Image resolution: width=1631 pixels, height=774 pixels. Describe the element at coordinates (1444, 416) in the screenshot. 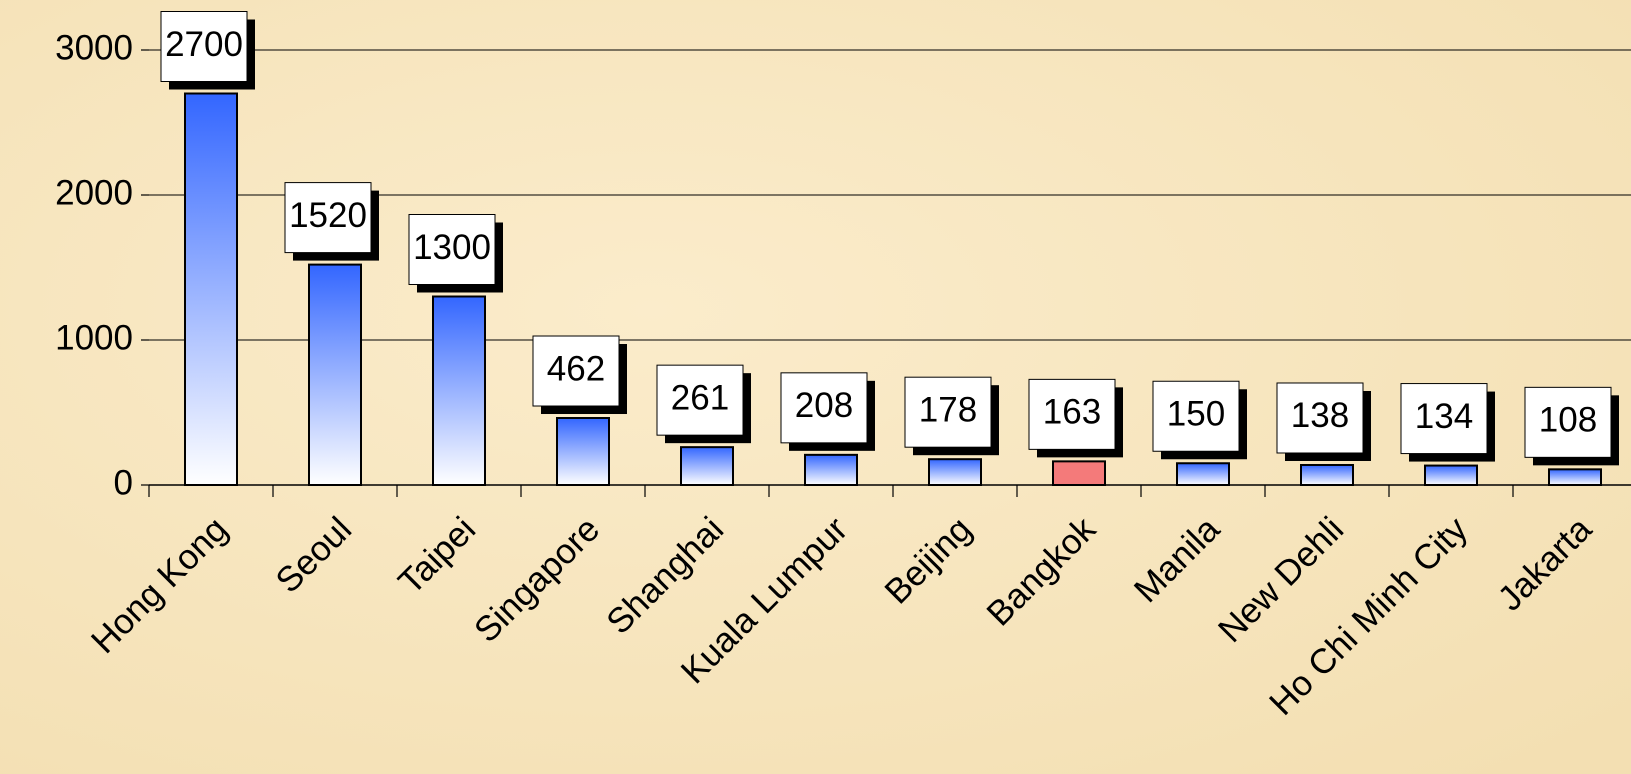

I see `data-label: 134` at that location.